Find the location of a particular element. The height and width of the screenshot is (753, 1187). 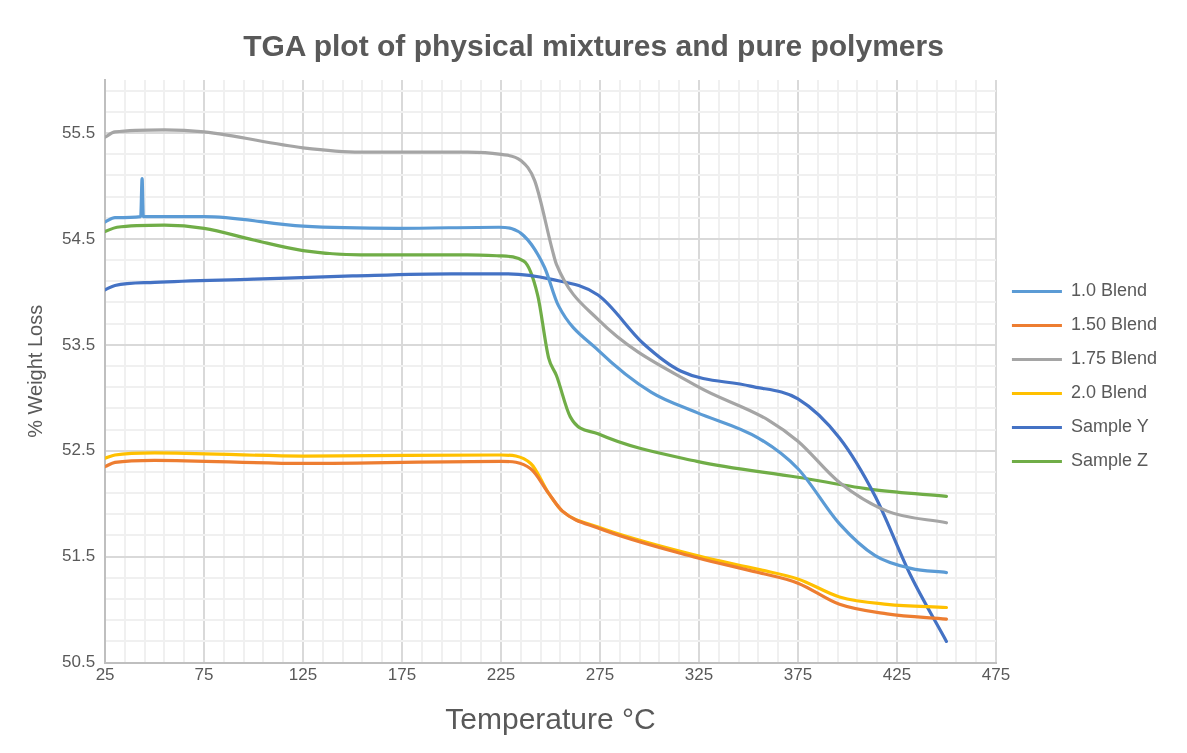

legend-label: 1.50 Blend is located at coordinates (1114, 324).